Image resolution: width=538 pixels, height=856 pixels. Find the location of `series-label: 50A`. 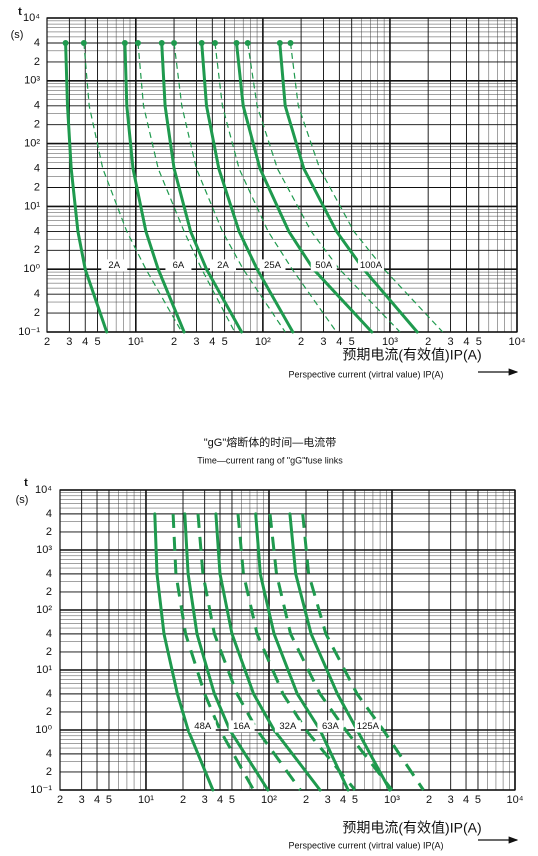

series-label: 50A is located at coordinates (324, 265).